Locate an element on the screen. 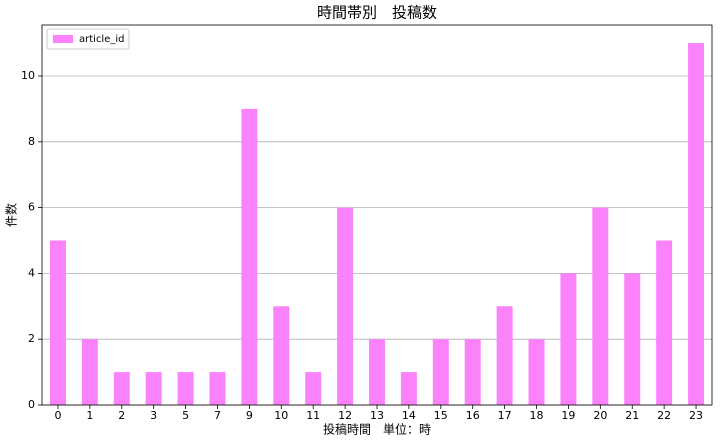 Image resolution: width=722 pixels, height=443 pixels. x-tick-label: 15 is located at coordinates (441, 415).